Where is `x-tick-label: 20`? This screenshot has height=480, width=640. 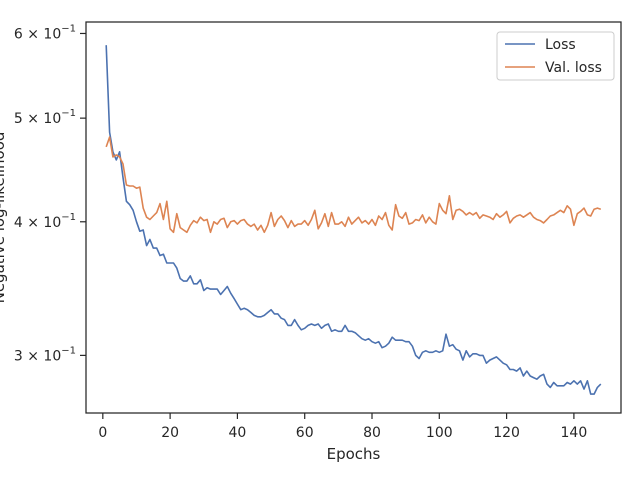 x-tick-label: 20 is located at coordinates (170, 433).